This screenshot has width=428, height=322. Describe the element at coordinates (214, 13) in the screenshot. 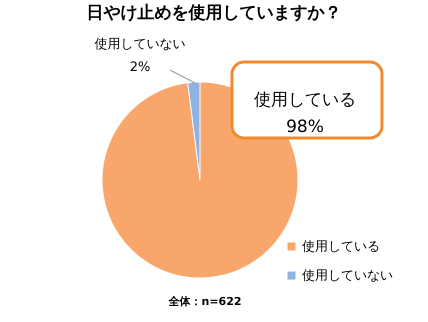

I see `chart-title: 日やけ止めを使用していますか？` at that location.